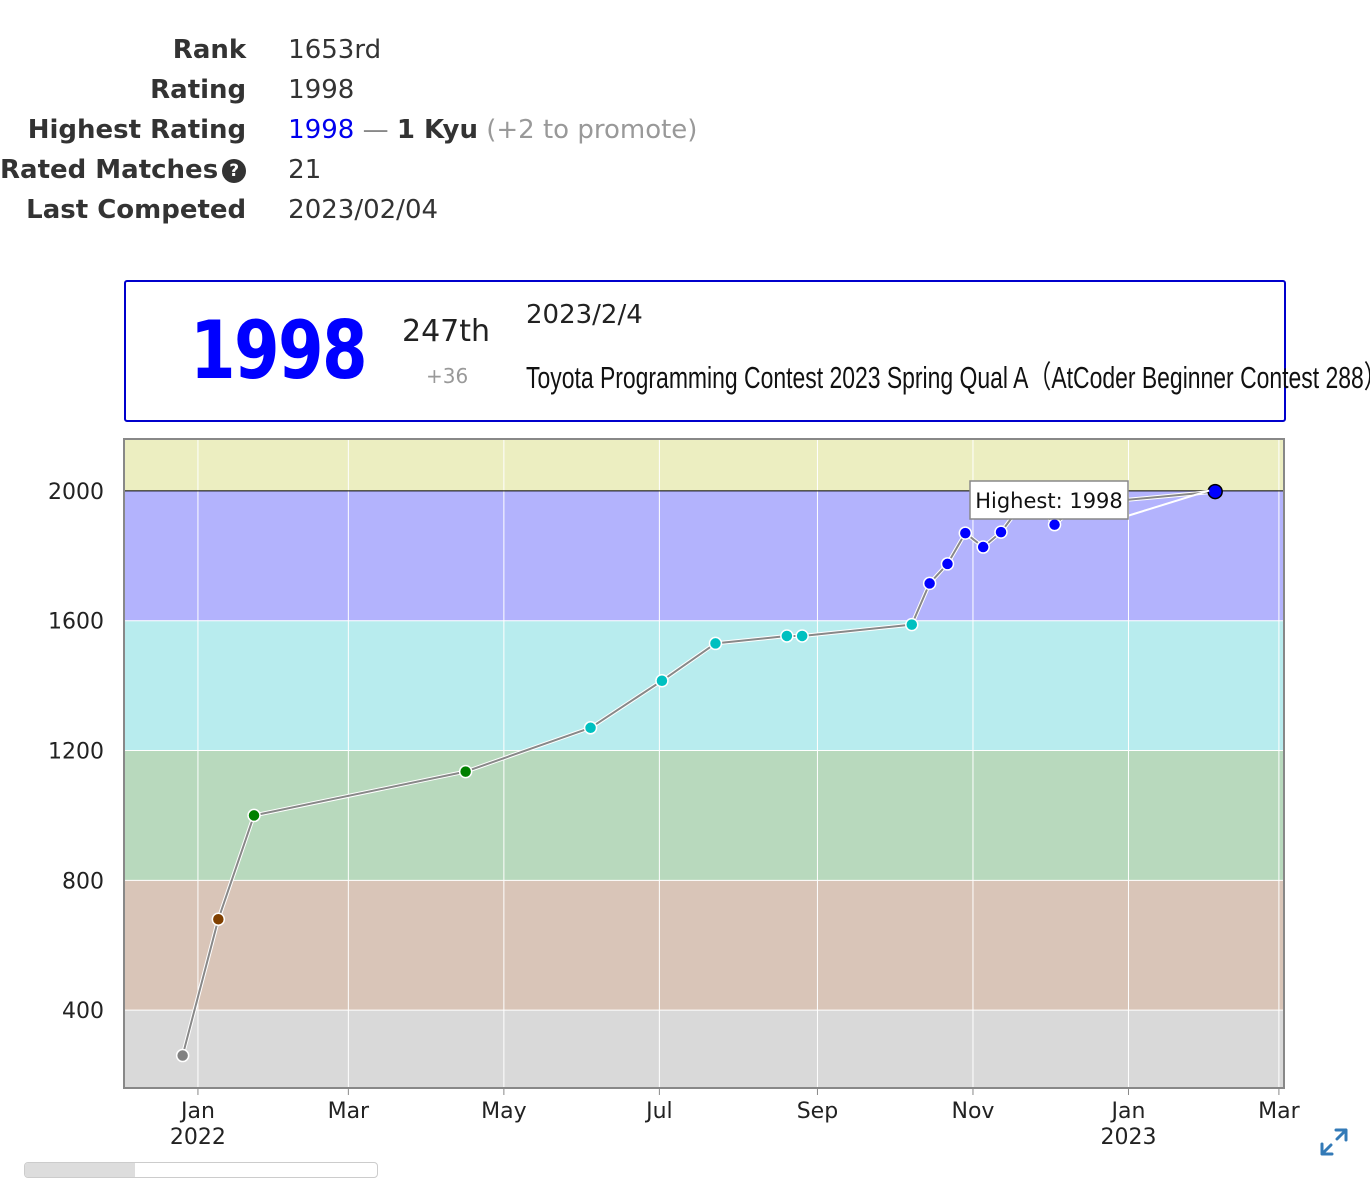 Image resolution: width=1370 pixels, height=1178 pixels. I want to click on highest-rating-value: 1998, so click(321, 130).